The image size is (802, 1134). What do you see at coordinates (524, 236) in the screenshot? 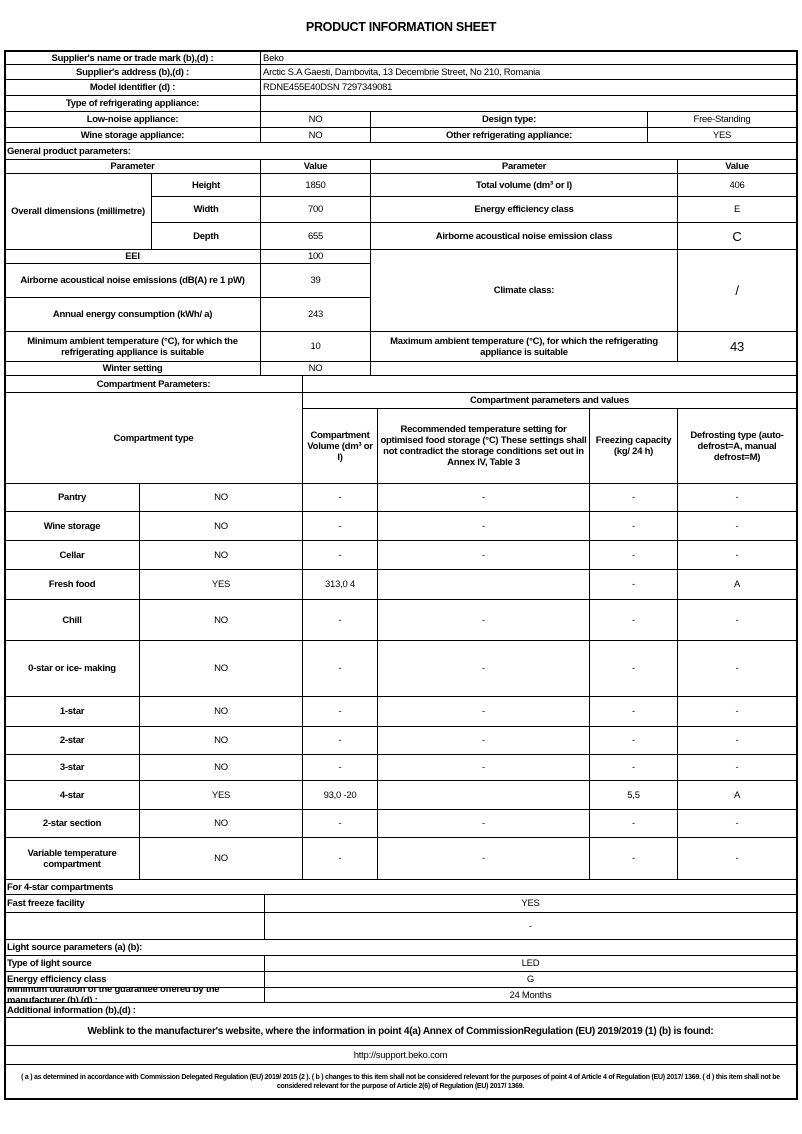
I see `noise-class-label: Airborne acoustical noise emission class` at bounding box center [524, 236].